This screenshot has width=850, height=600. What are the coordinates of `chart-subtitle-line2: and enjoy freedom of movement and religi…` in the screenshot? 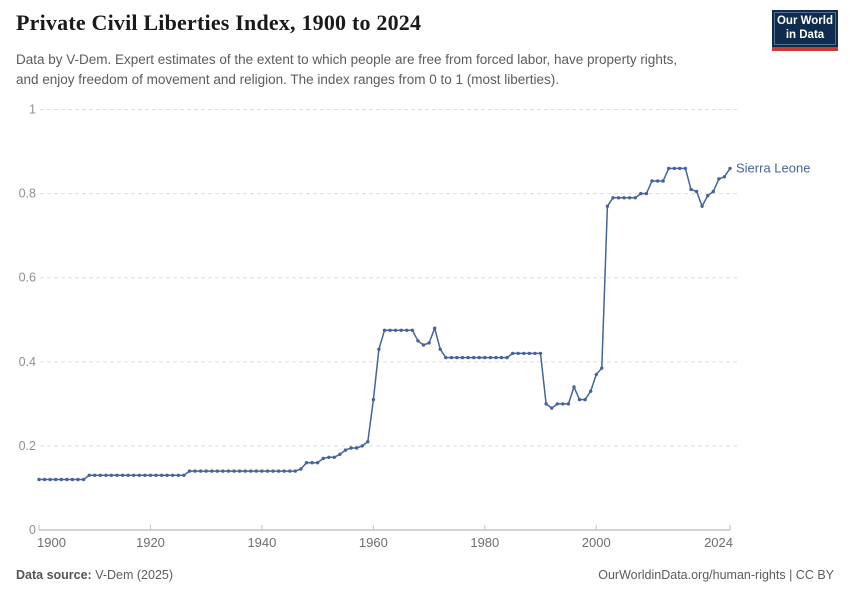 It's located at (288, 79).